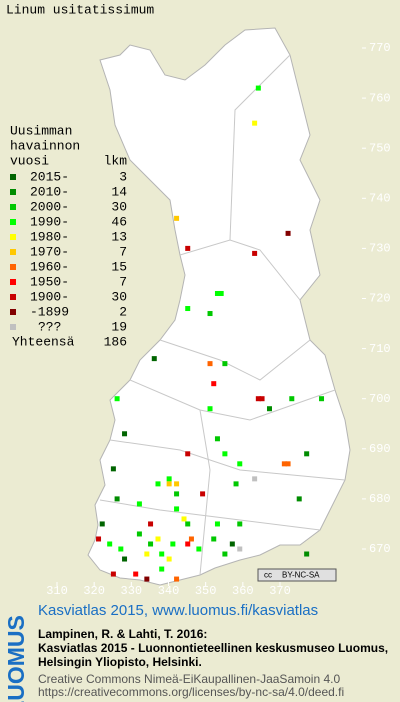  What do you see at coordinates (49, 281) in the screenshot?
I see `legend-label: 1950-` at bounding box center [49, 281].